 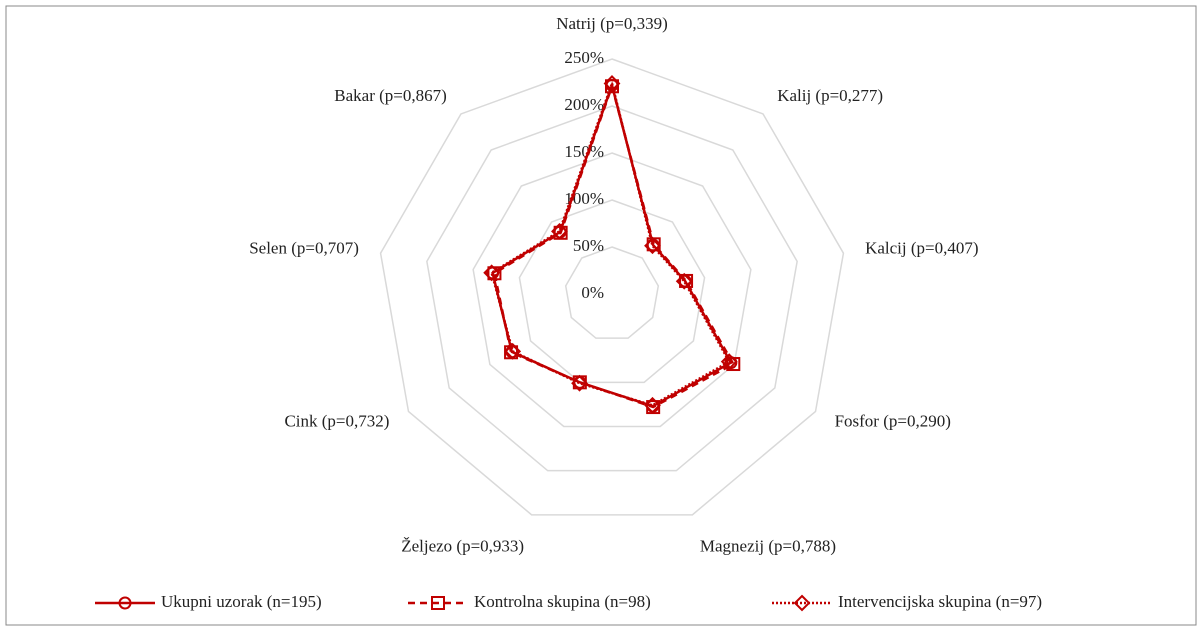 I want to click on y-tick-label: 50%, so click(x=588, y=245).